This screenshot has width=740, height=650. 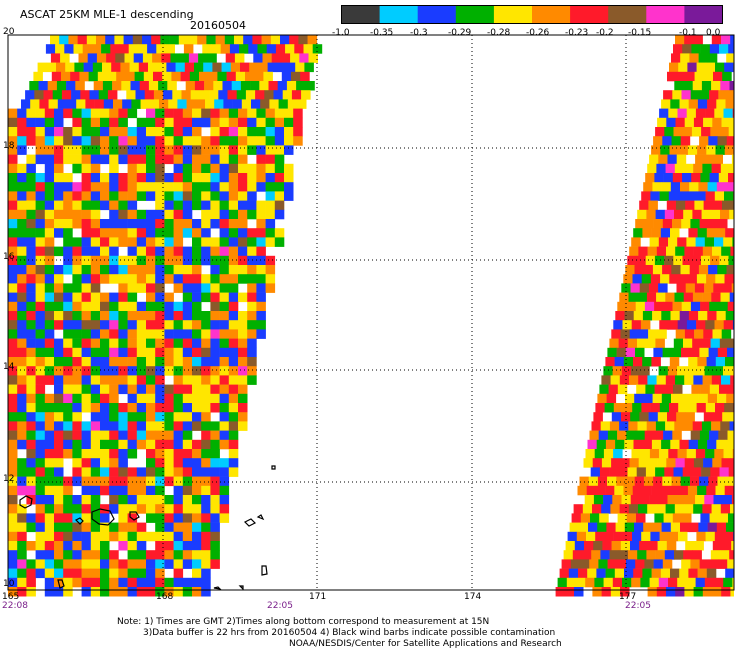 What do you see at coordinates (264, 570) in the screenshot?
I see `island-outline` at bounding box center [264, 570].